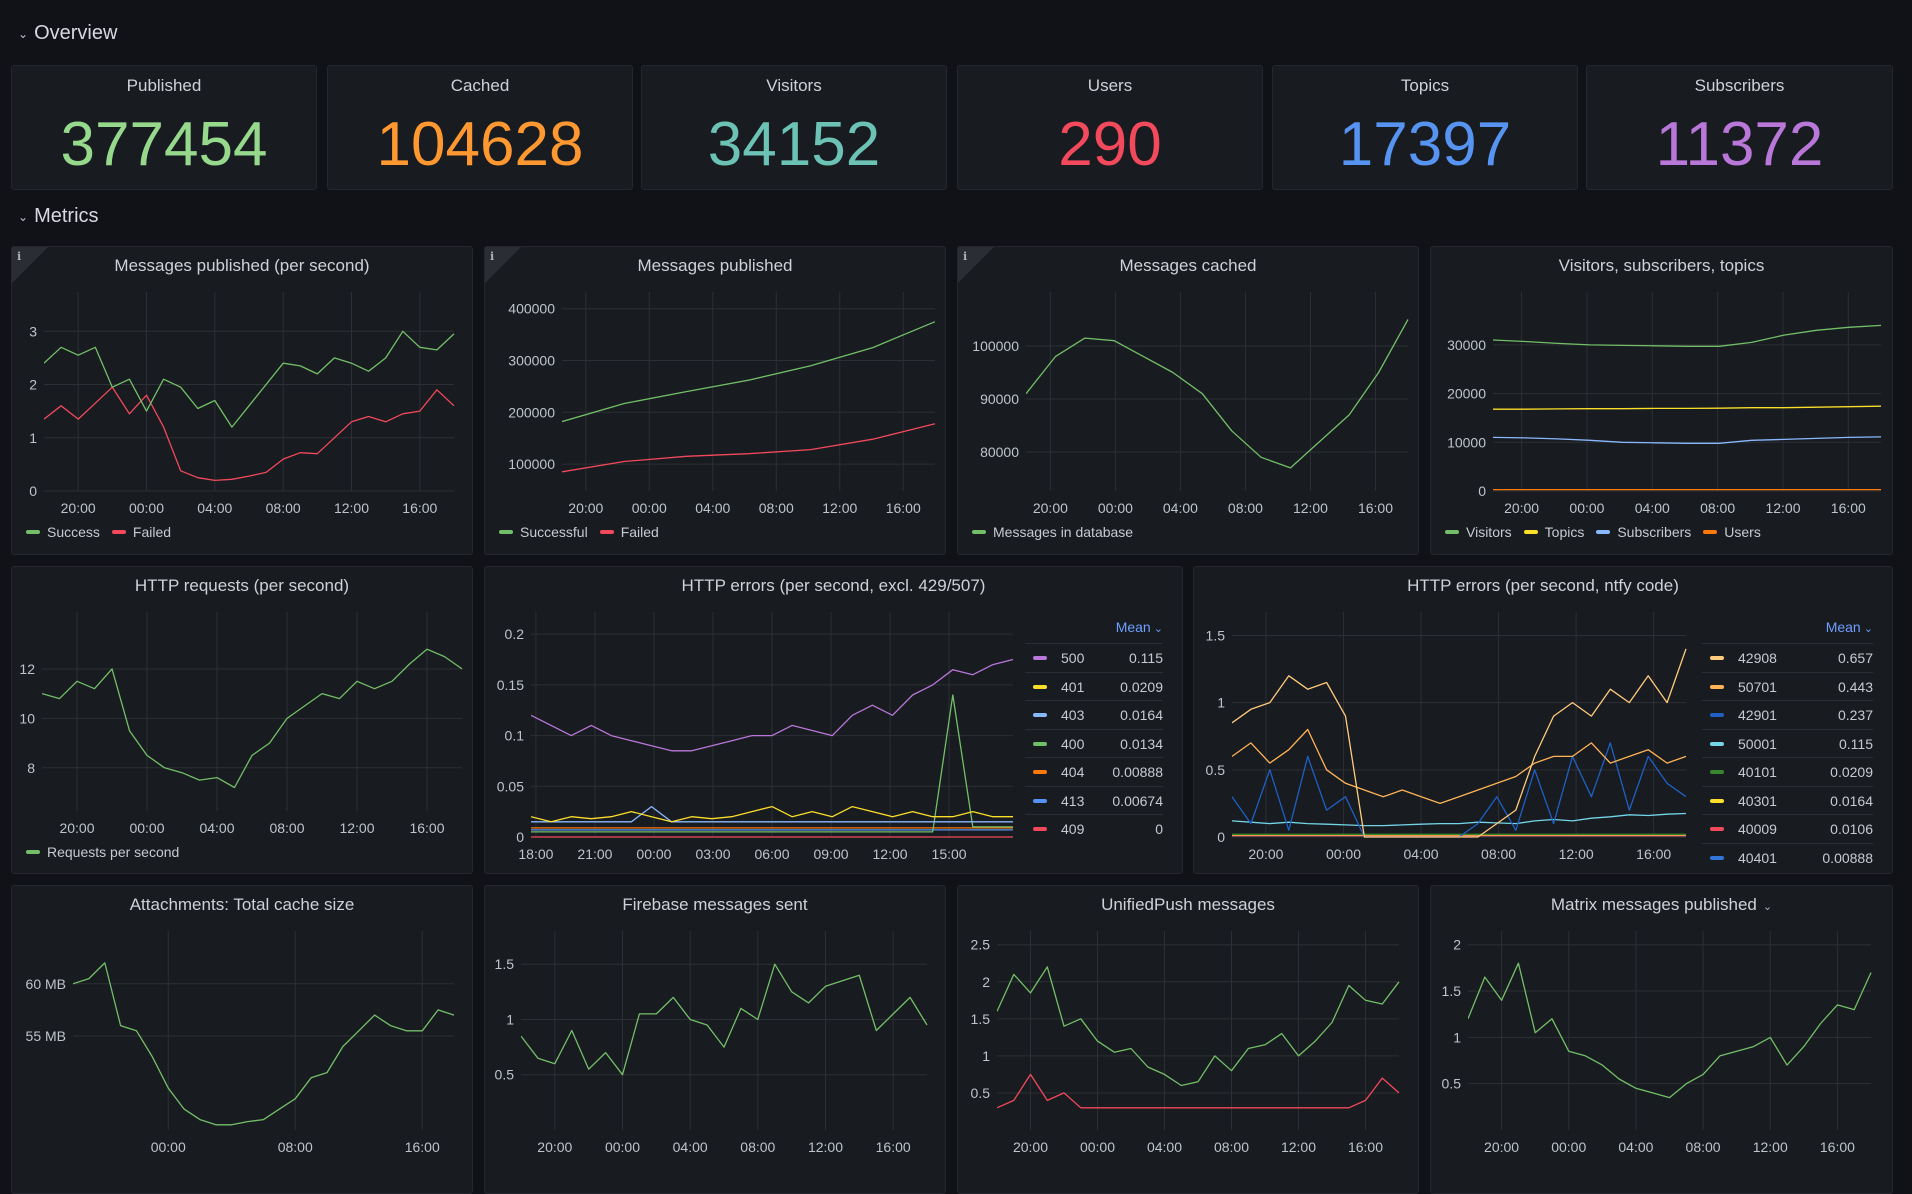  What do you see at coordinates (1739, 127) in the screenshot?
I see `stat-subscribers: Subscribers 11372` at bounding box center [1739, 127].